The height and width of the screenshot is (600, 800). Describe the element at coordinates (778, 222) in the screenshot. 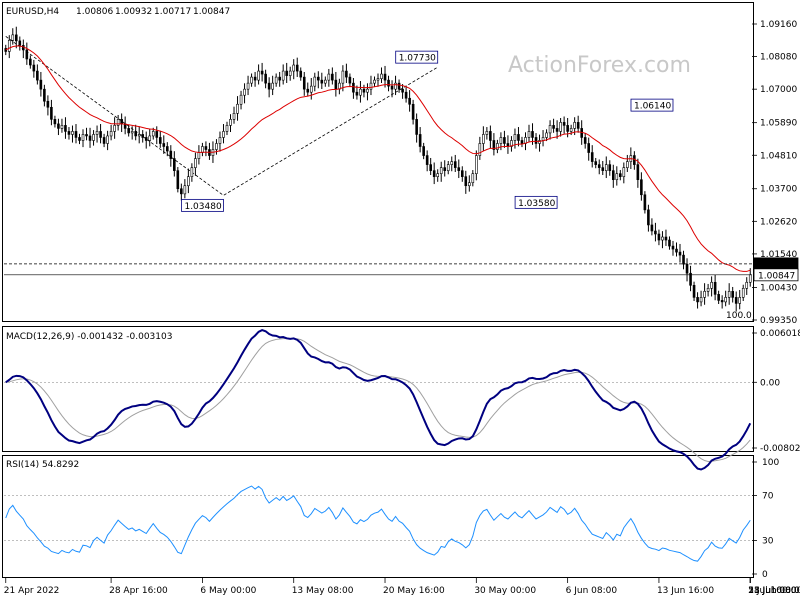

I see `y-tick-label: 1.02620` at that location.